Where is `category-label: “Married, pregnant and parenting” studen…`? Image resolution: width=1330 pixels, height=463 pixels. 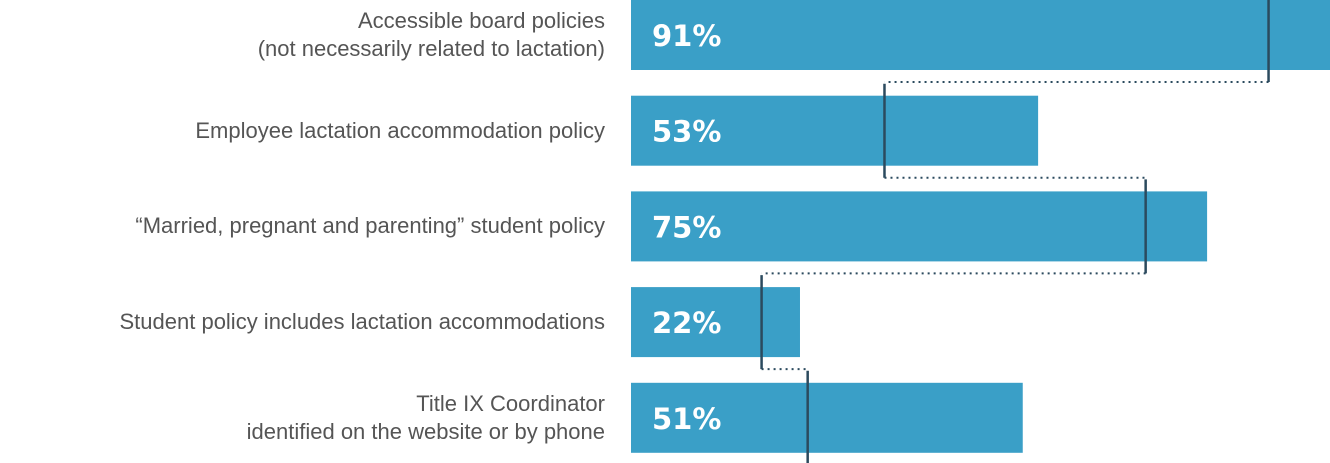
category-label: “Married, pregnant and parenting” studen… is located at coordinates (370, 226).